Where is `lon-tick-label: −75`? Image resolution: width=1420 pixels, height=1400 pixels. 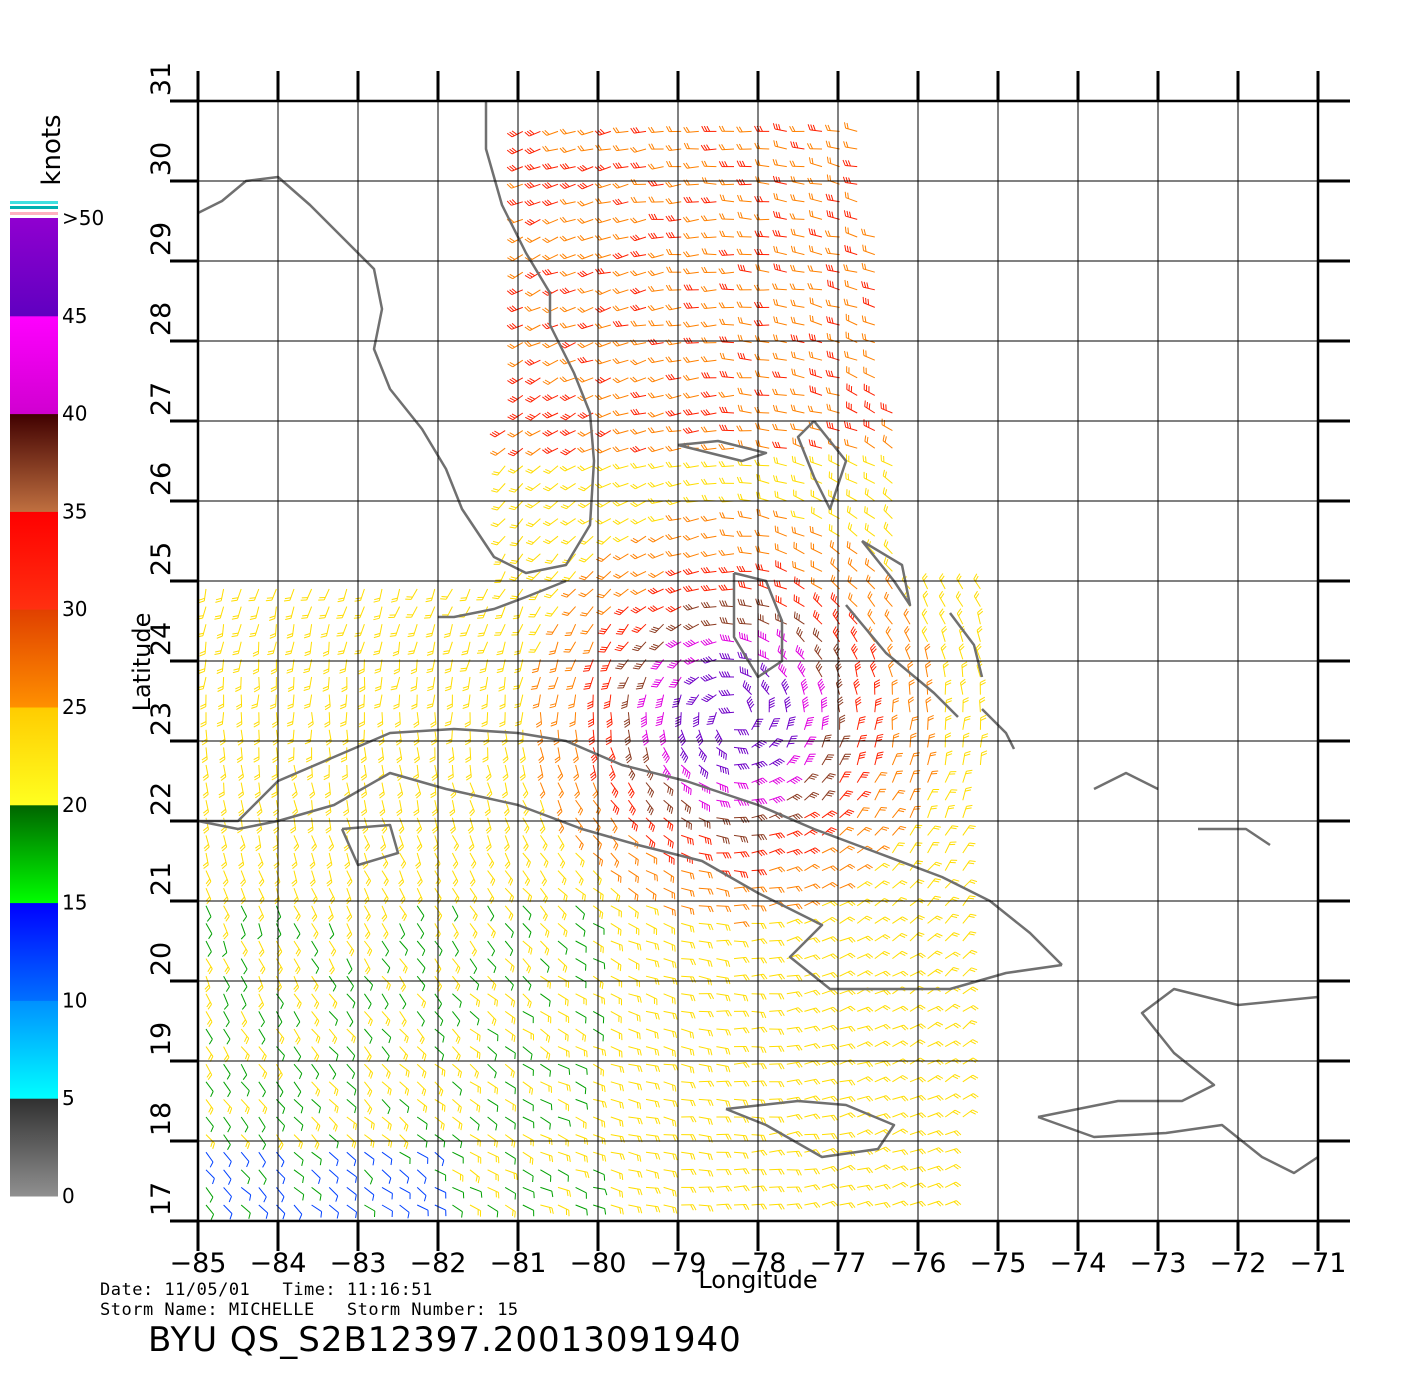 lon-tick-label: −75 is located at coordinates (998, 1263).